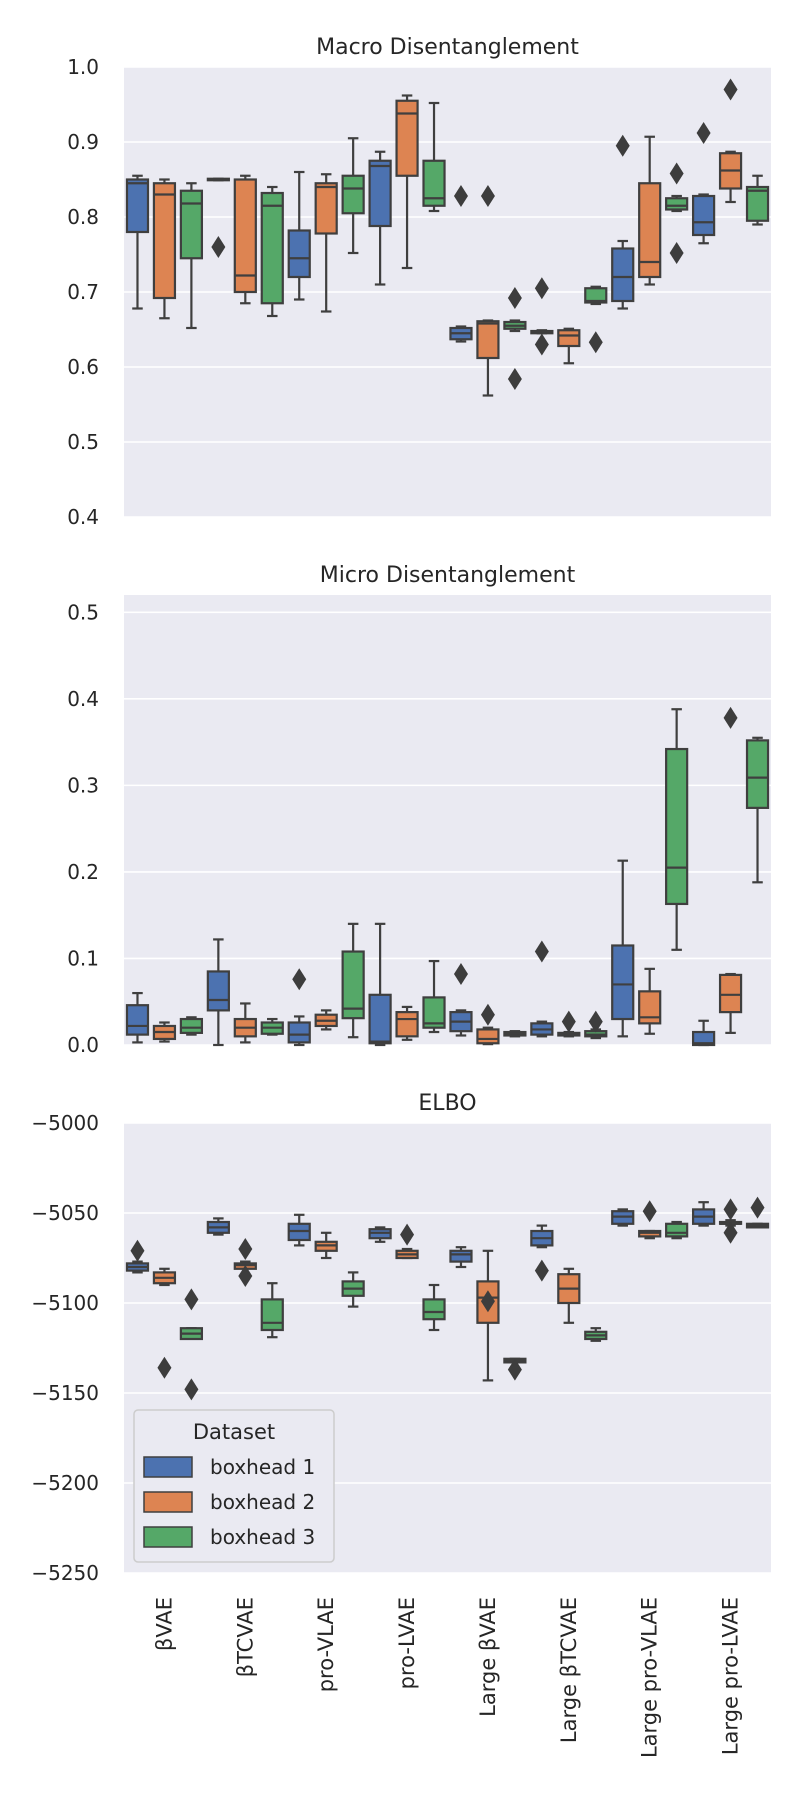 The height and width of the screenshot is (1800, 800). Describe the element at coordinates (731, 1676) in the screenshot. I see `x-tick-label: Large pro-LVAE` at that location.